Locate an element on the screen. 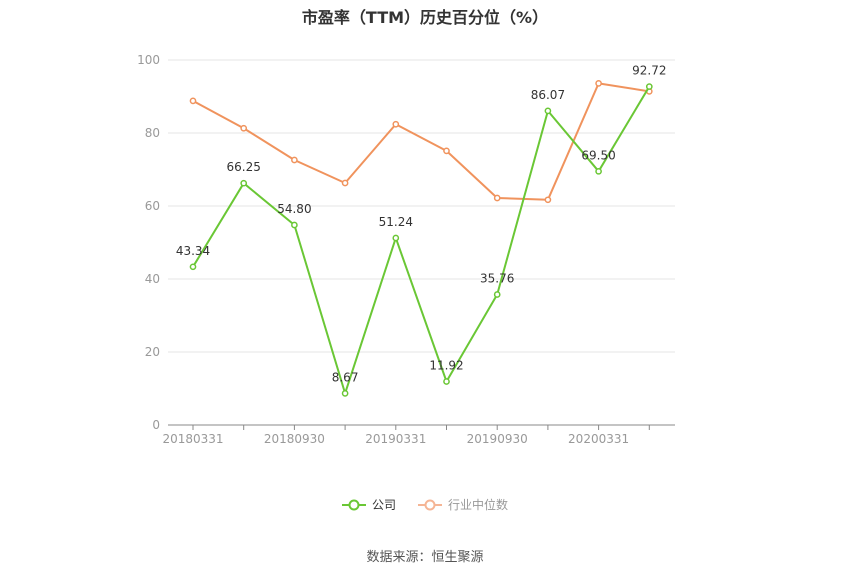 Image resolution: width=850 pixels, height=575 pixels. x-tick-label: 20180930 is located at coordinates (294, 439).